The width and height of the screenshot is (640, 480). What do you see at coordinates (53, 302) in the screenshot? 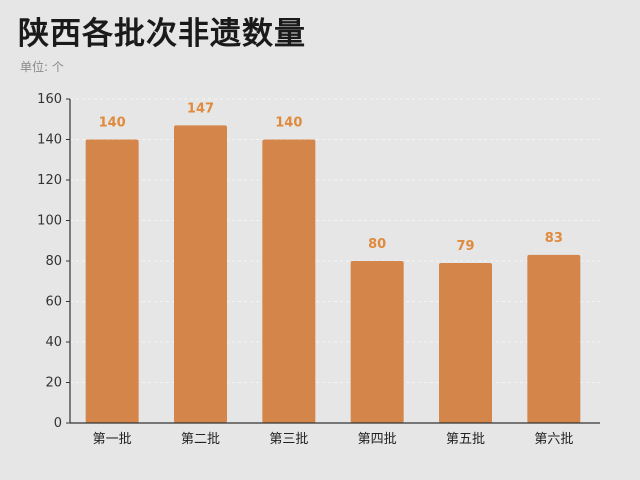
I see `y-tick-label: 60` at bounding box center [53, 302].